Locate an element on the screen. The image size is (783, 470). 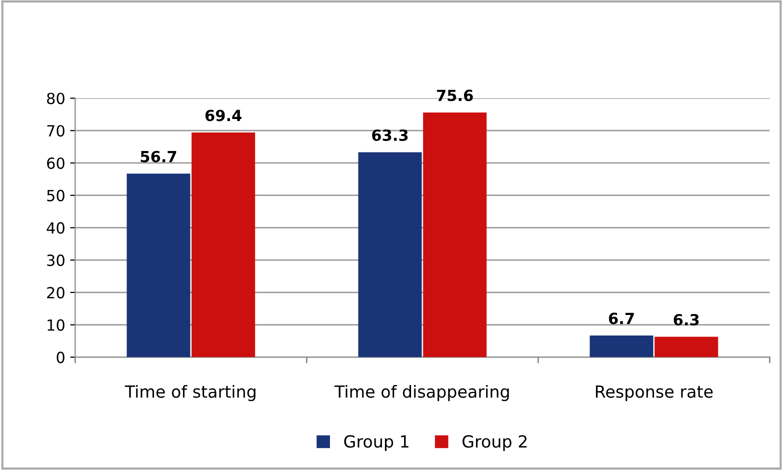
y-tick-label: 40 is located at coordinates (55, 228).